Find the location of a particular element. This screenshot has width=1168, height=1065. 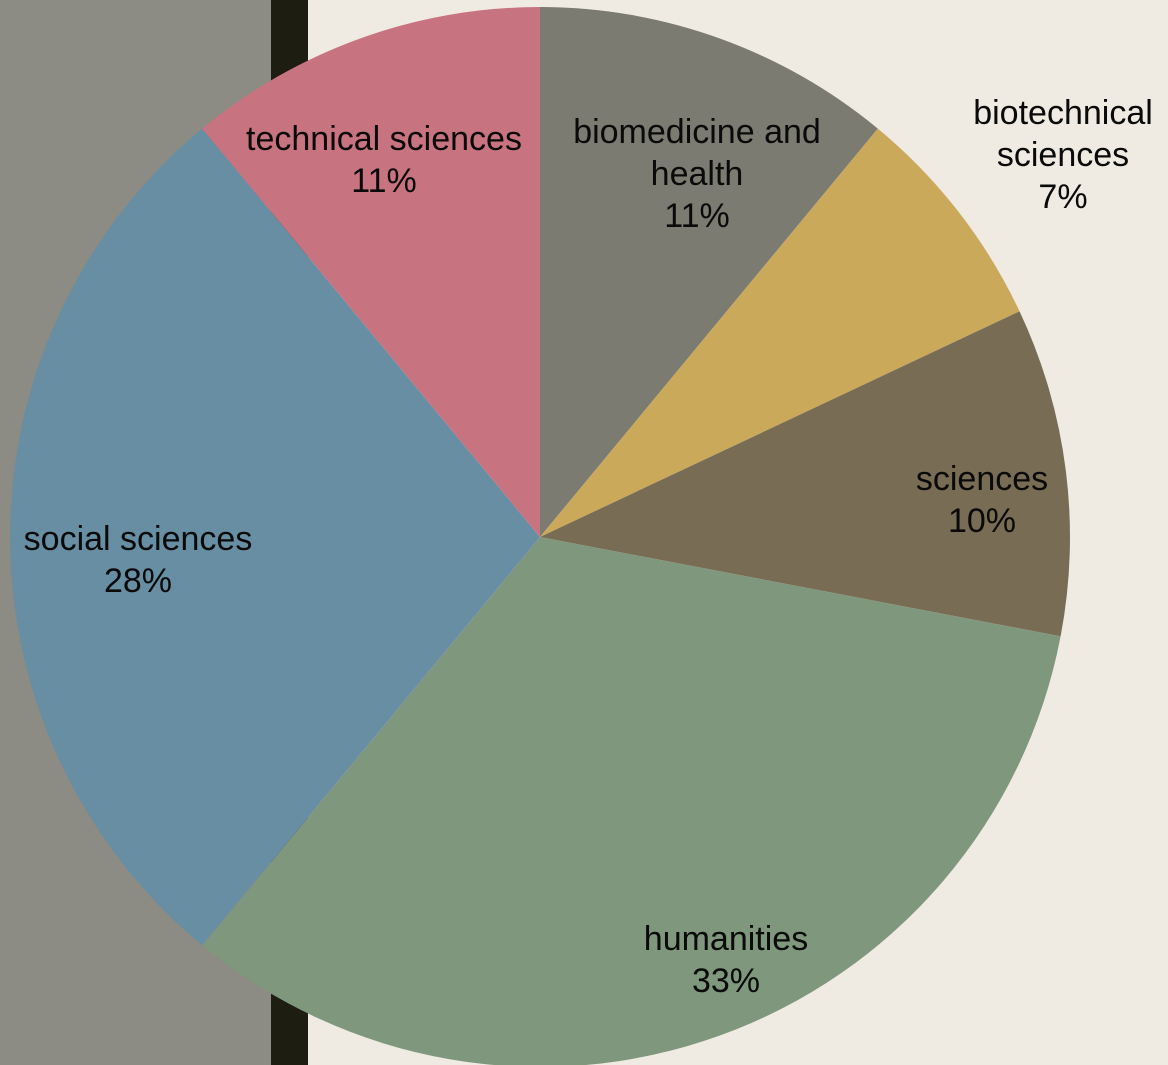

slice-label-sciences: sciences 10% is located at coordinates (982, 500).